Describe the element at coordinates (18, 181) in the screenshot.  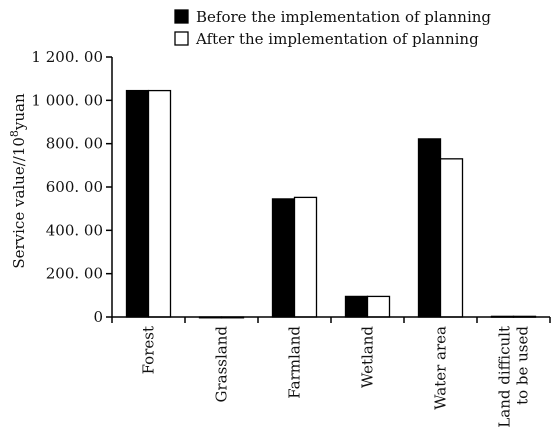
I see `y-axis-label: Service value//108yuan` at that location.